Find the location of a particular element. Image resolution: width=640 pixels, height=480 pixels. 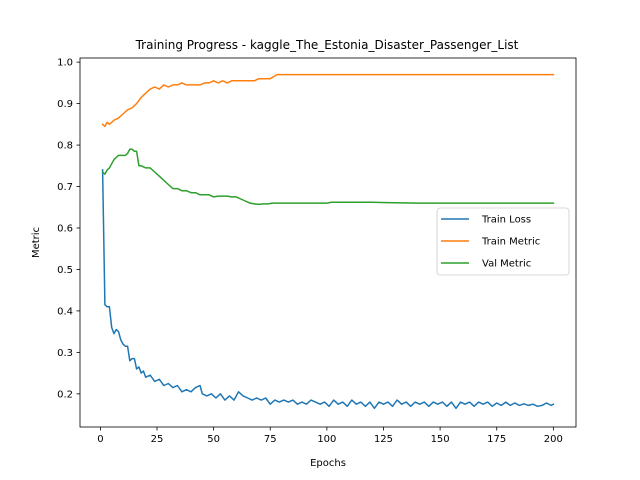

y-axis-label: Metric is located at coordinates (36, 242).